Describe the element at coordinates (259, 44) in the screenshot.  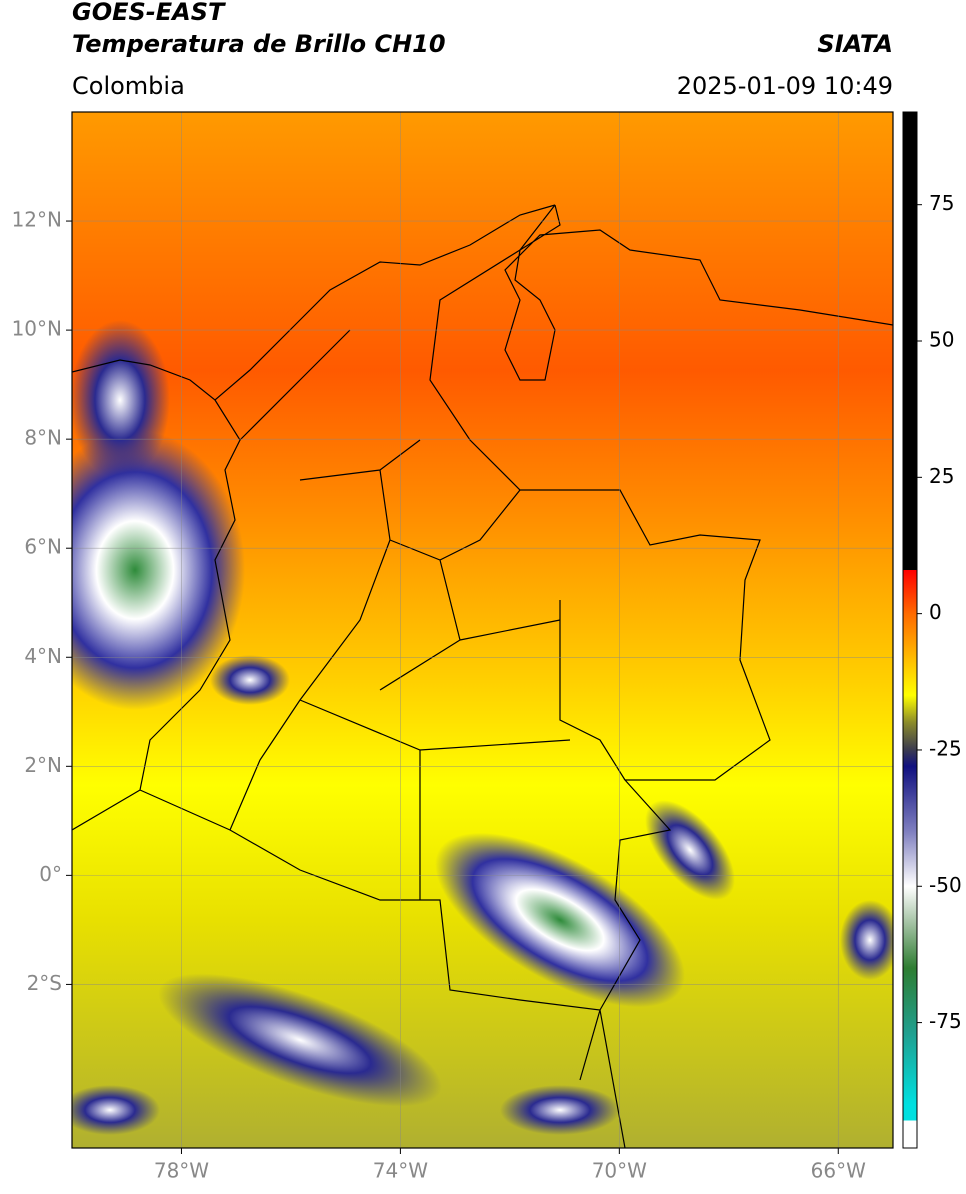
I see `product: Temperatura de Brillo CH10` at that location.